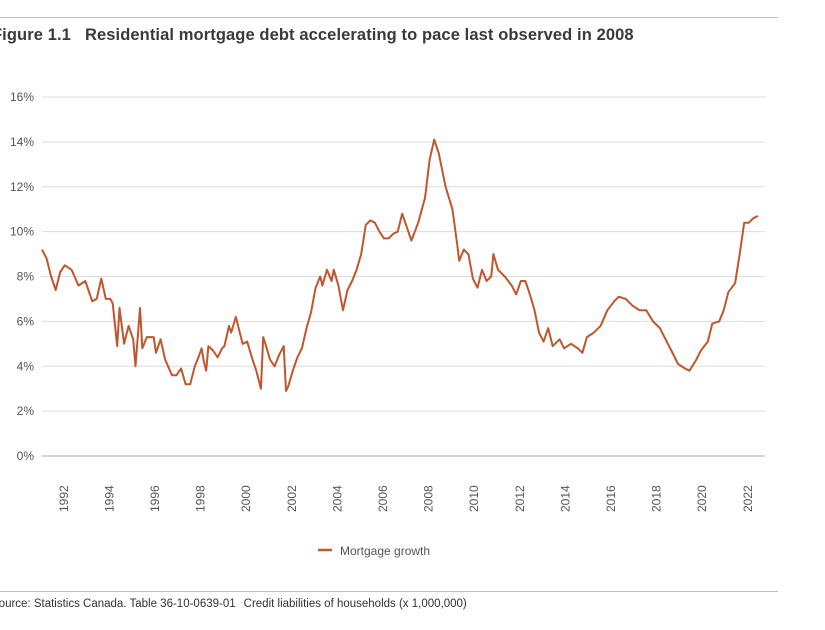  Describe the element at coordinates (702, 498) in the screenshot. I see `x-tick-label: 2020` at that location.